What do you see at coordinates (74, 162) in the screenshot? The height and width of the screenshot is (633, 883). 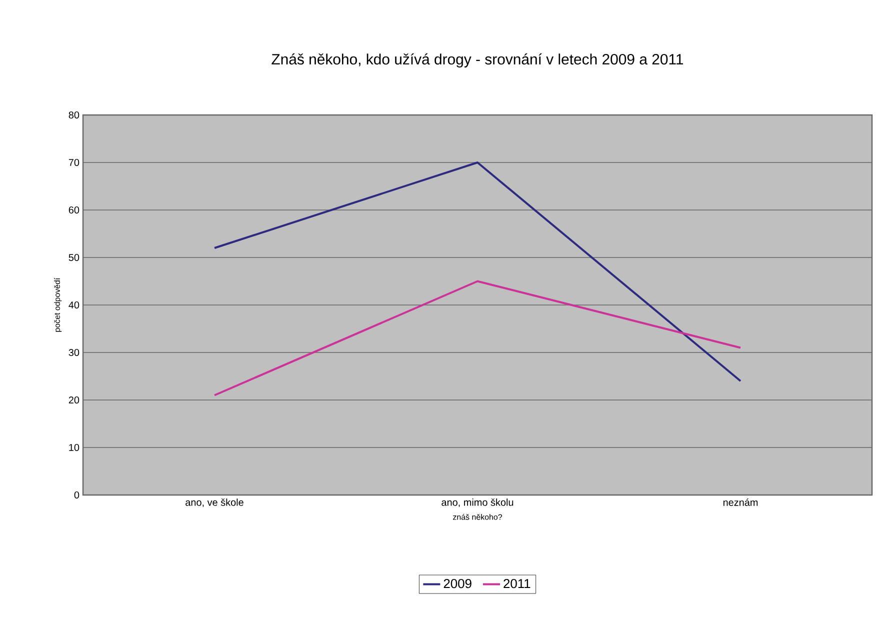 I see `y-tick-label: 70` at bounding box center [74, 162].